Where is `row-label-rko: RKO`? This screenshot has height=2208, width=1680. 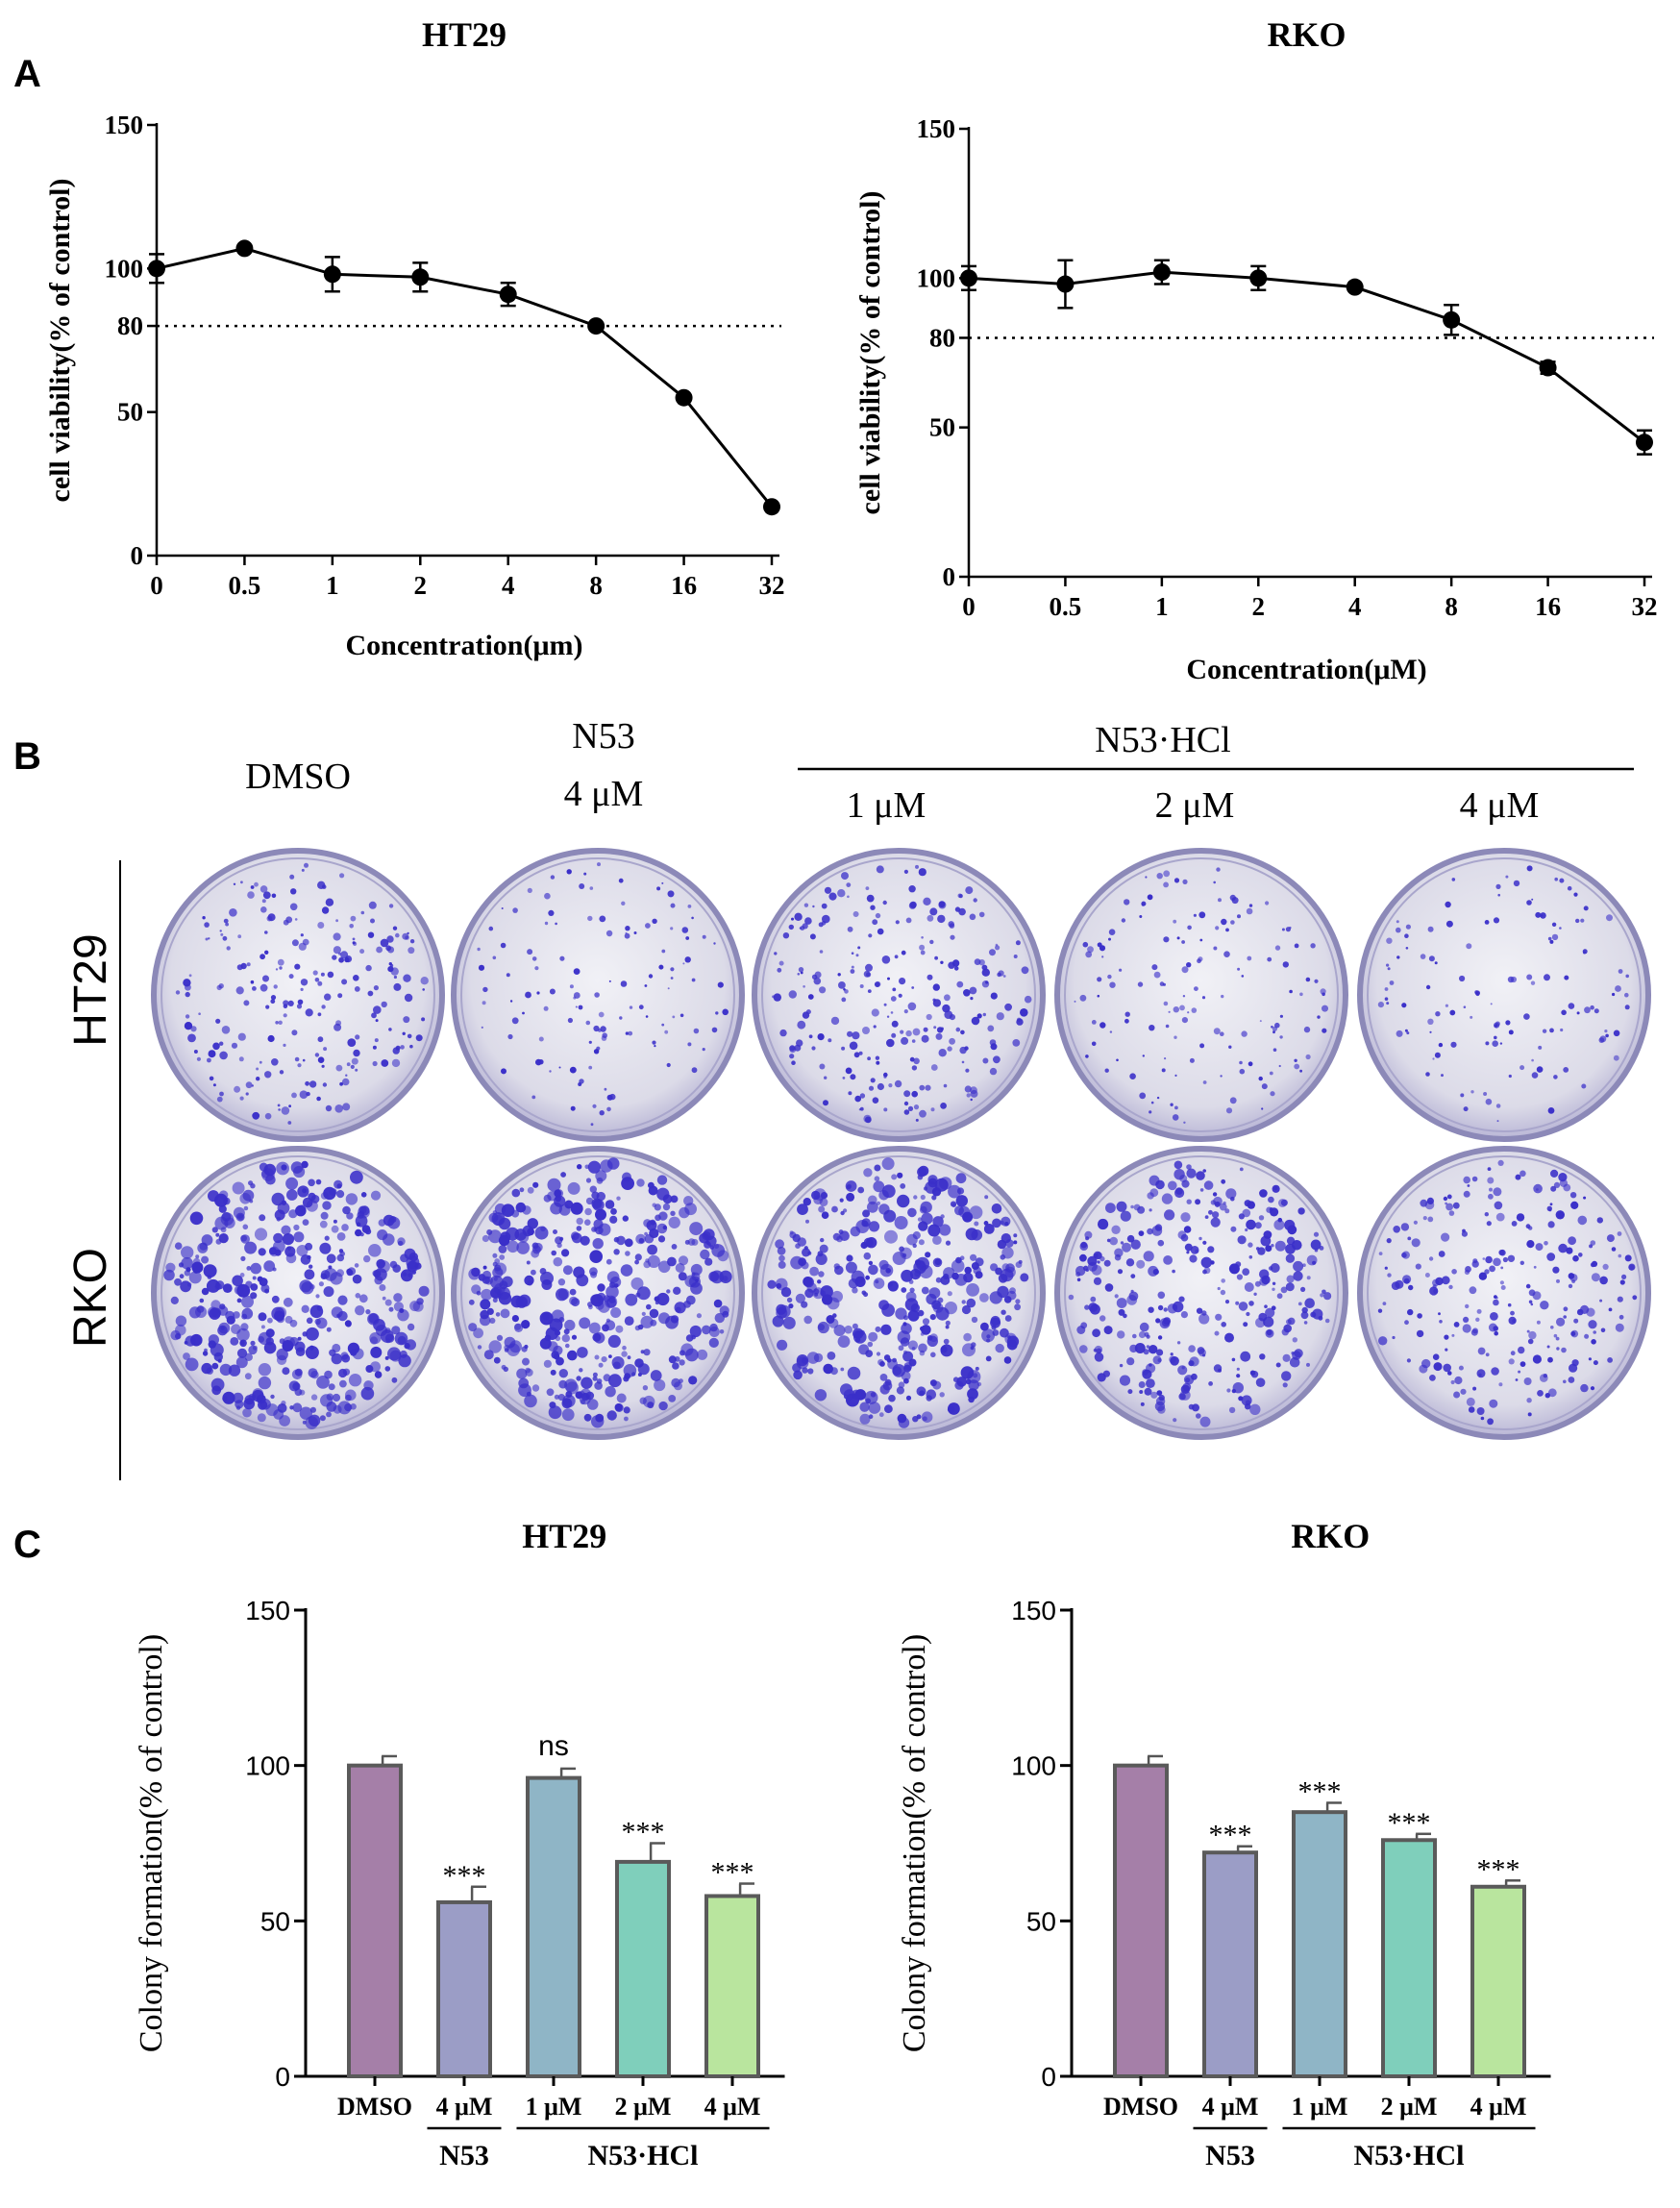 row-label-rko: RKO is located at coordinates (91, 1298).